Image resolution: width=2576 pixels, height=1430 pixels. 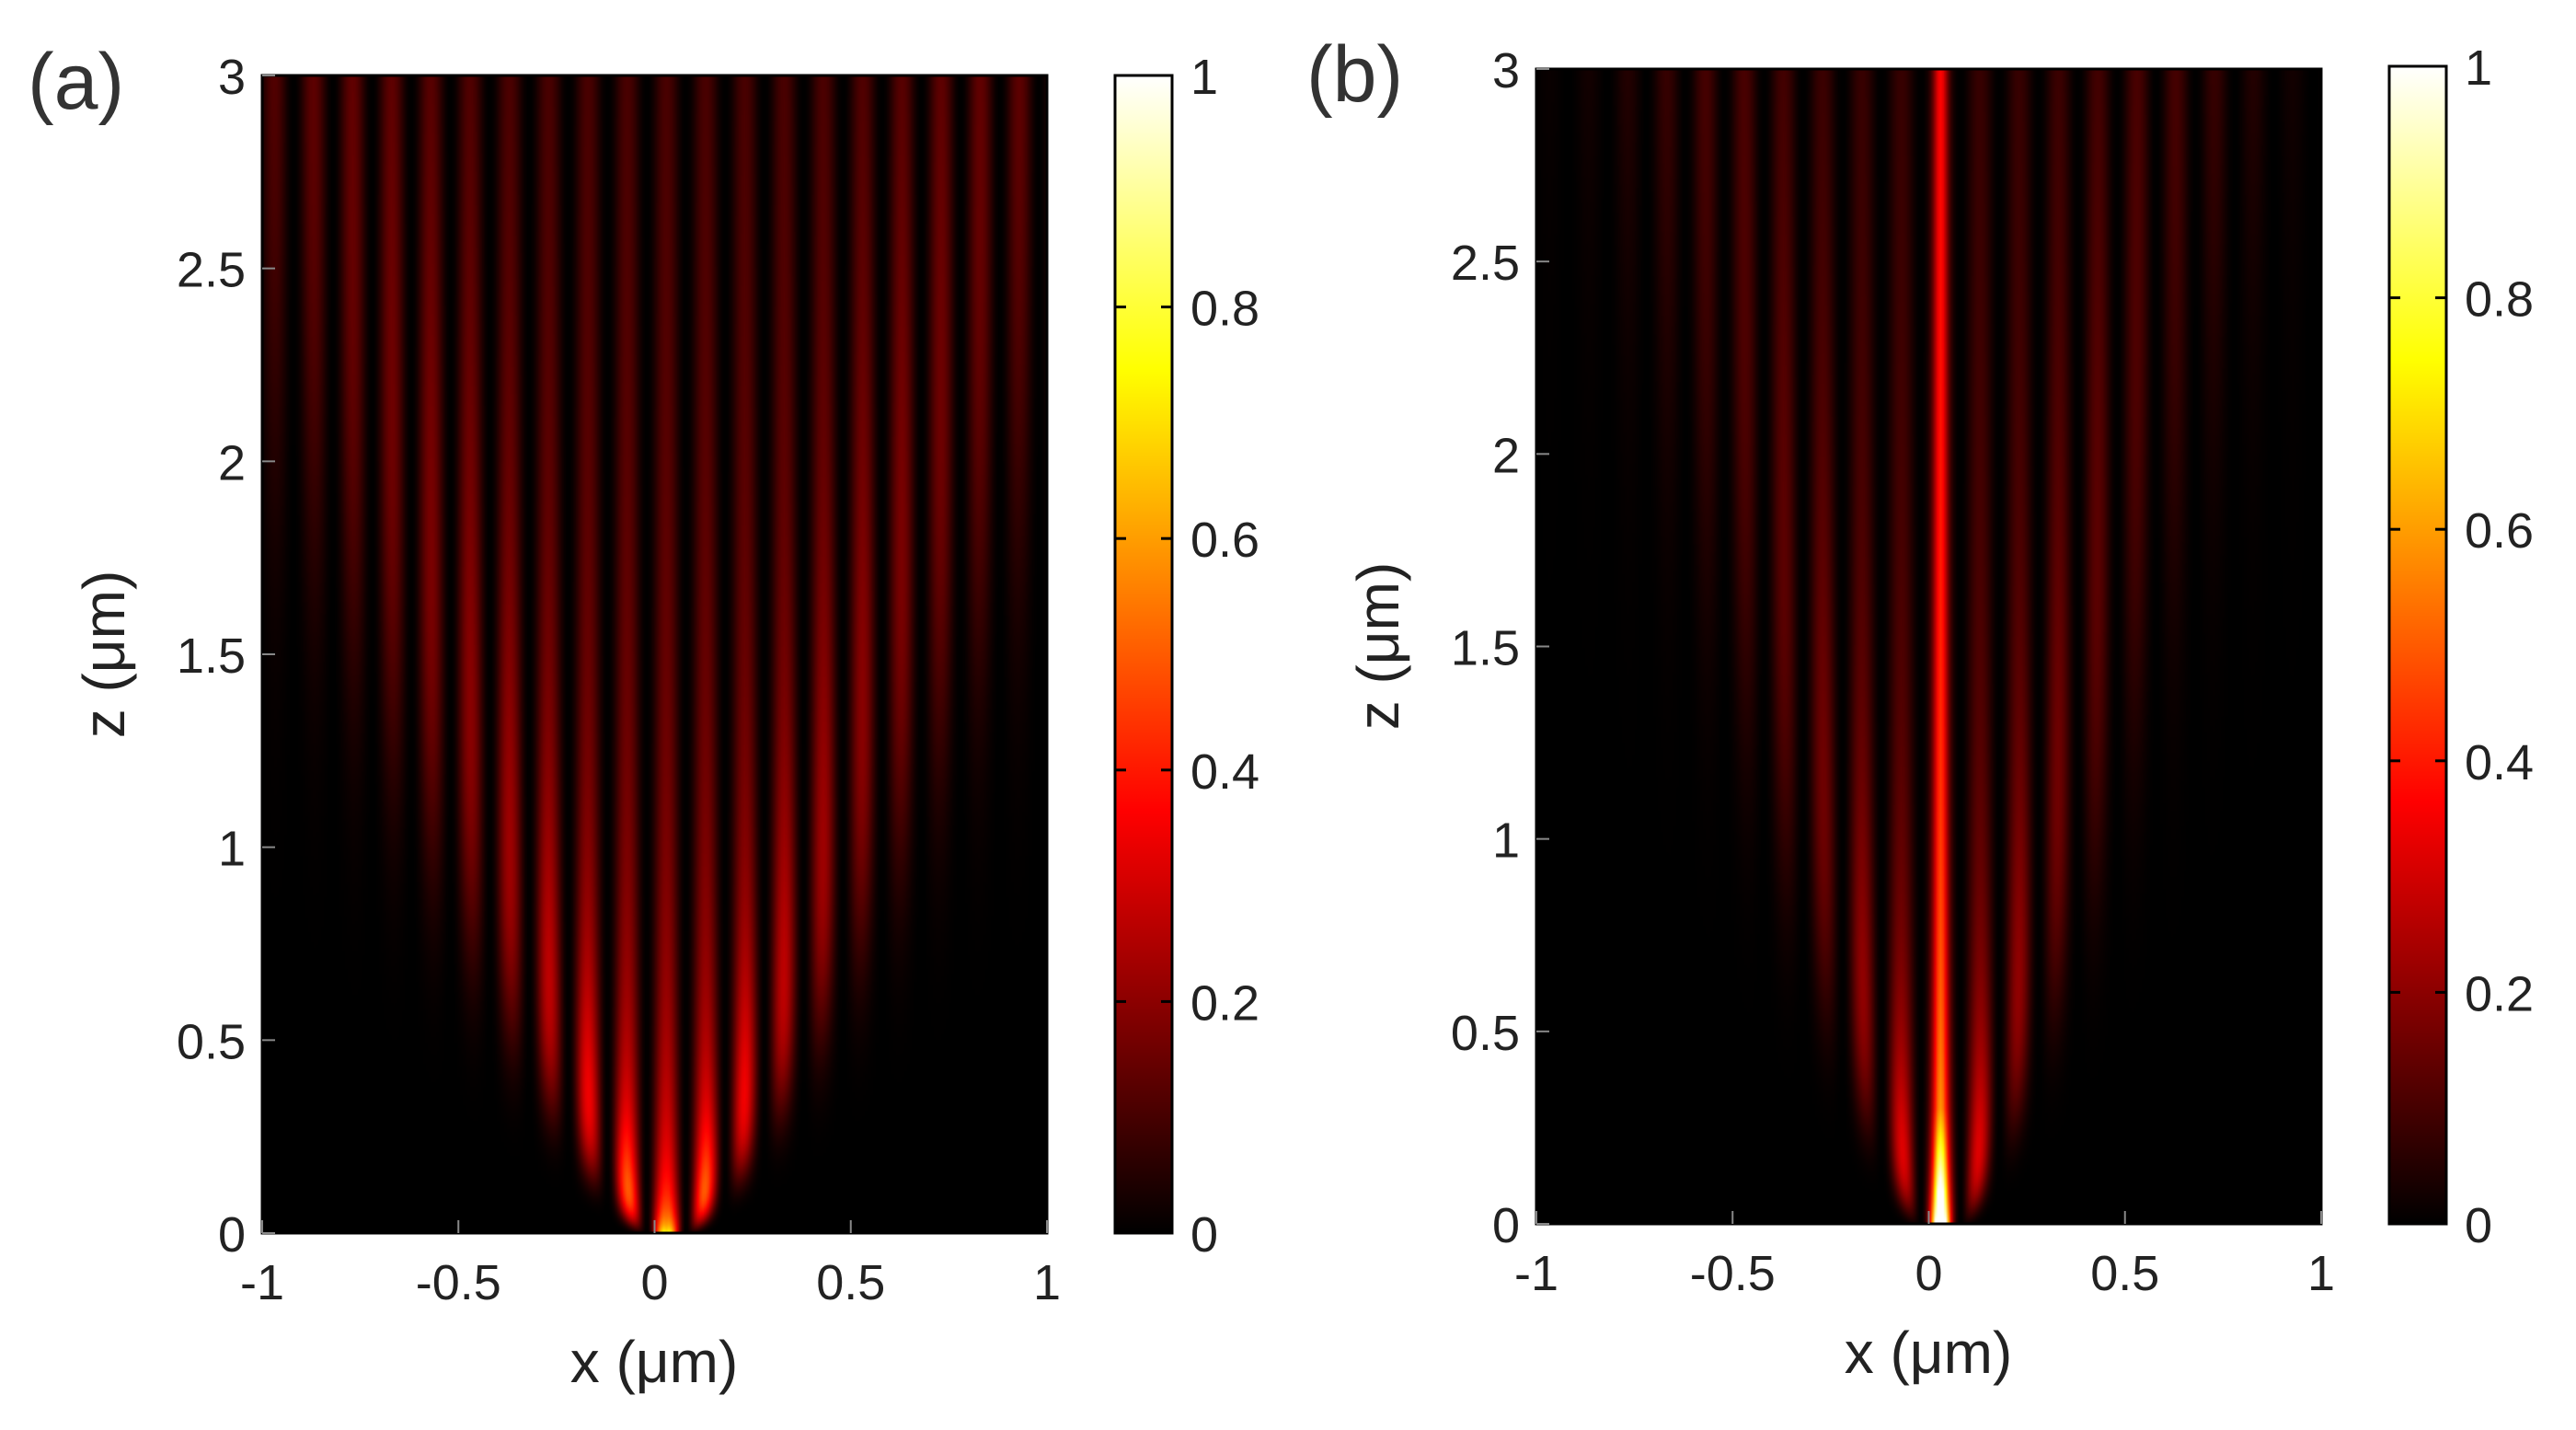 What do you see at coordinates (76, 82) in the screenshot?
I see `panel-label-a: (a)` at bounding box center [76, 82].